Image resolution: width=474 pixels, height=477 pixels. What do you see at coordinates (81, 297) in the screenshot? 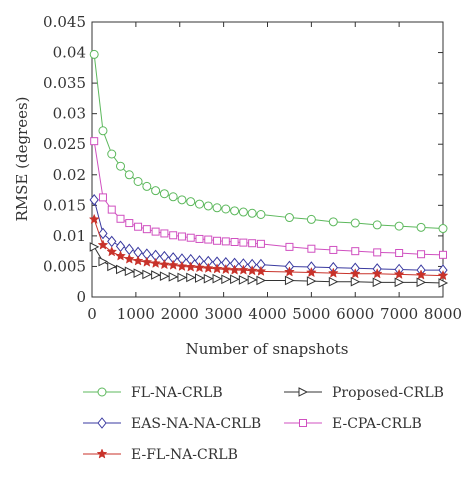
I see `y-tick-label: 0` at bounding box center [81, 297].